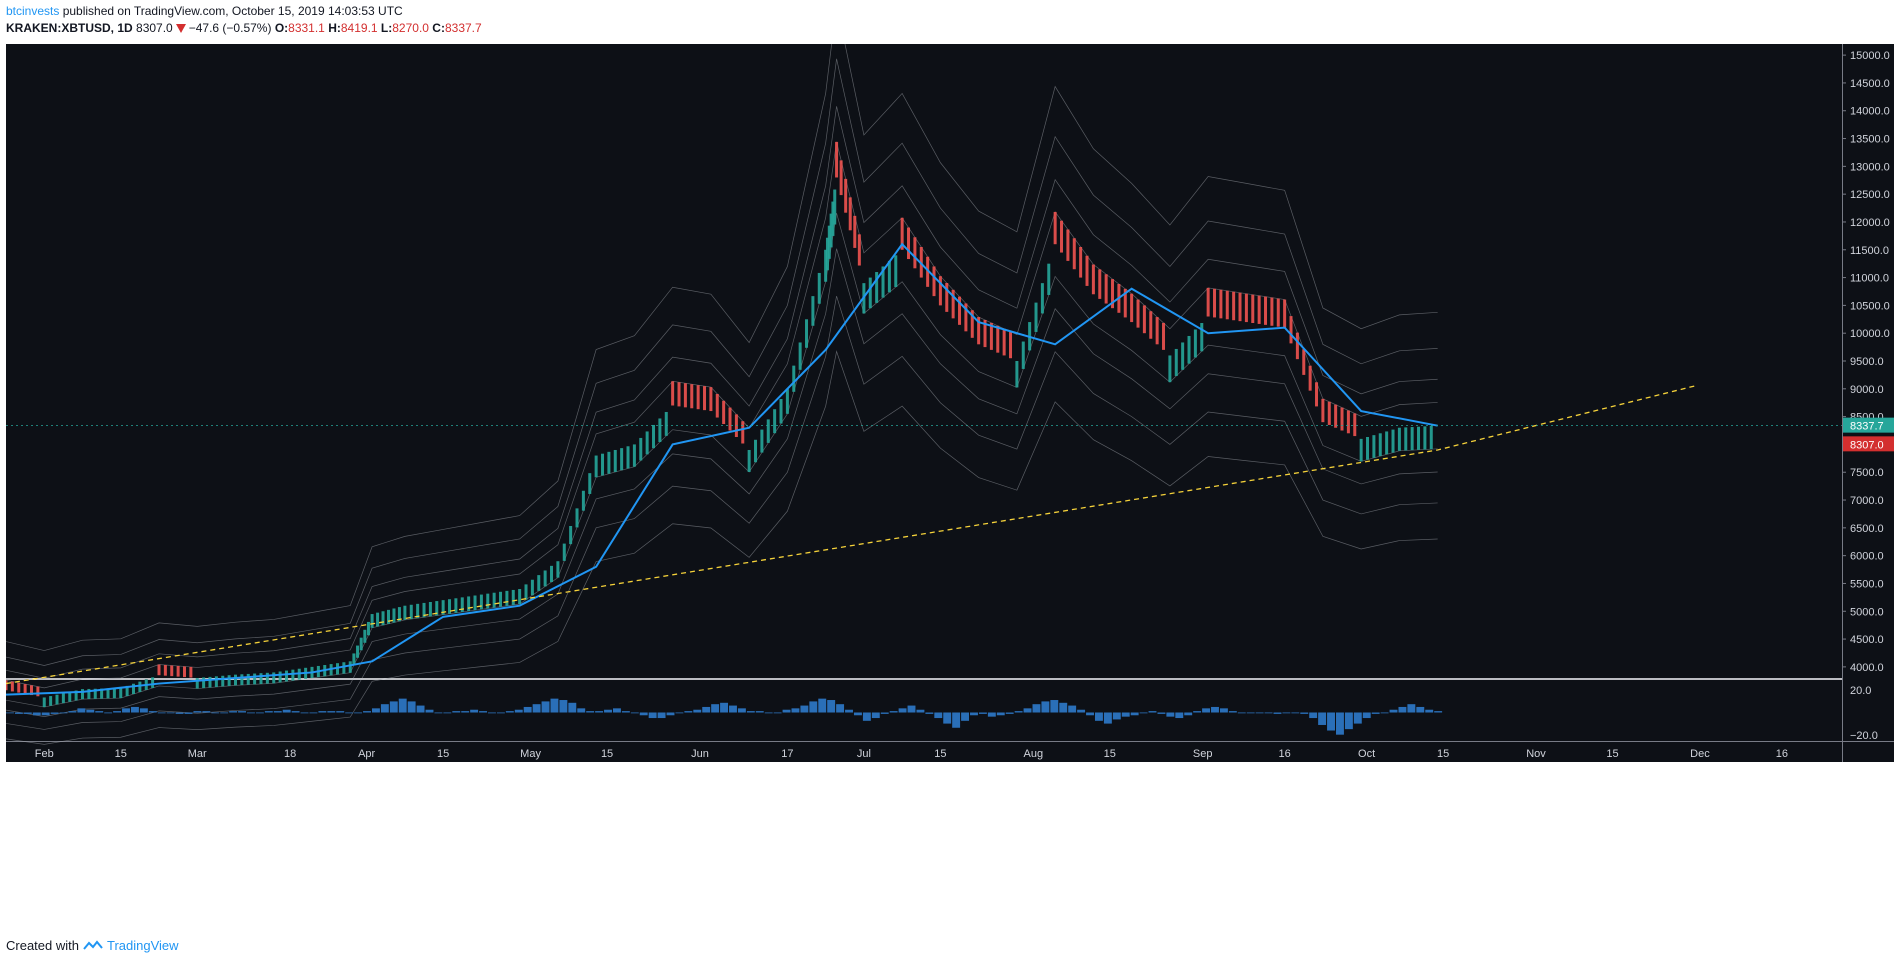  I want to click on price-tick-label: 6500.0, so click(1867, 529).